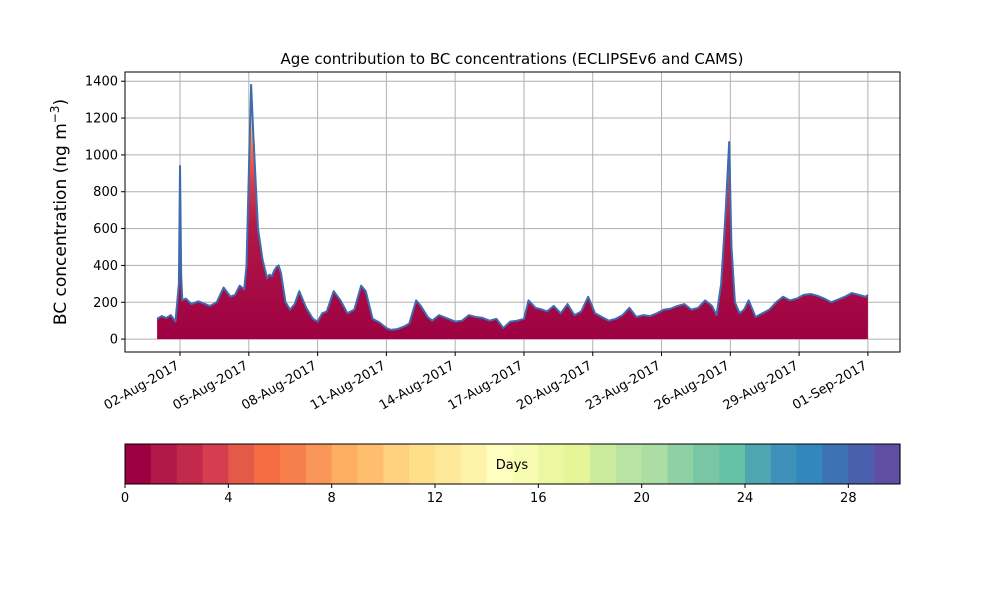 The image size is (1000, 600). What do you see at coordinates (554, 385) in the screenshot?
I see `x-tick-label: 20-Aug-2017` at bounding box center [554, 385].